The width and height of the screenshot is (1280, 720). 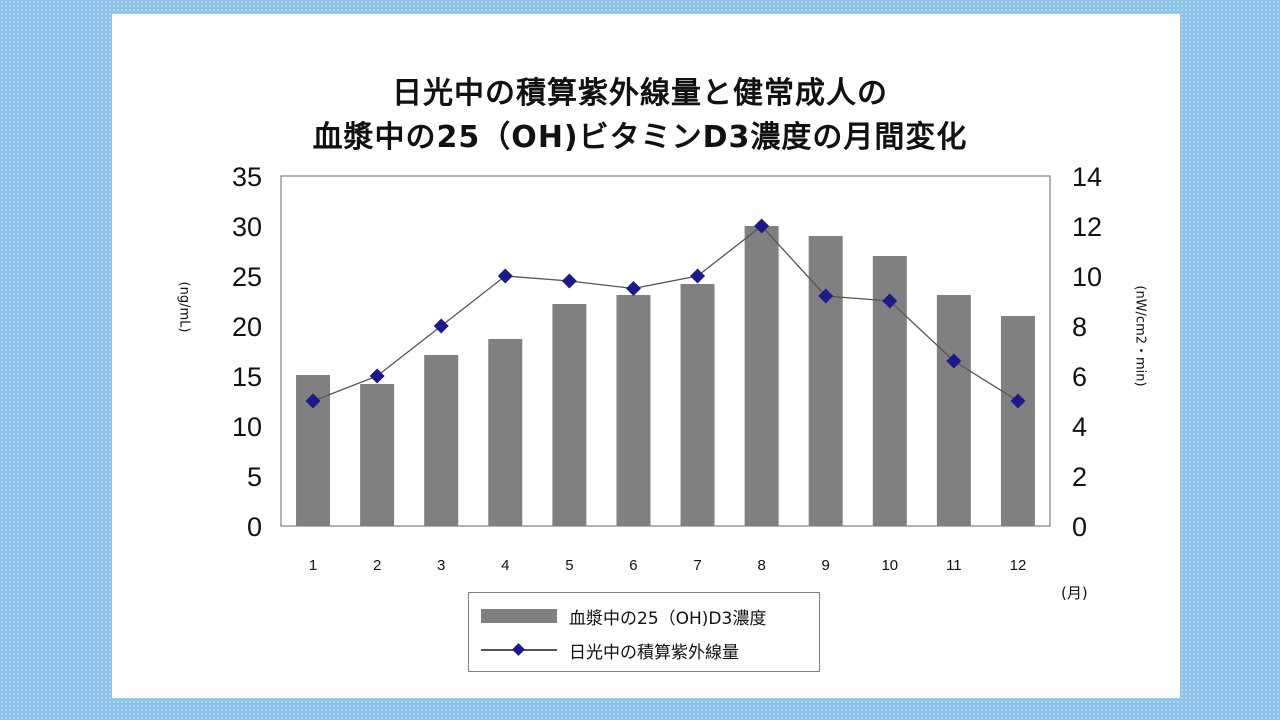 What do you see at coordinates (1140, 336) in the screenshot?
I see `y-right-axis-label: (nW/cm2・min)` at bounding box center [1140, 336].